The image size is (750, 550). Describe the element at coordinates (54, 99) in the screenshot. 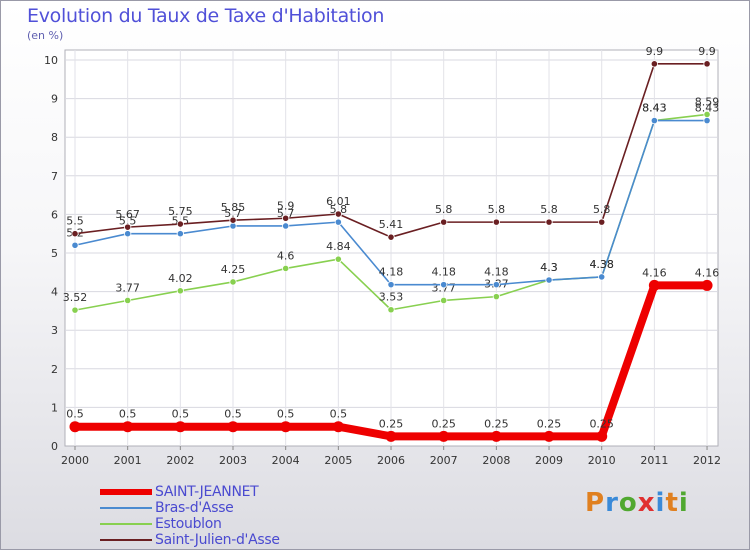

I see `y-tick-label: 9` at that location.